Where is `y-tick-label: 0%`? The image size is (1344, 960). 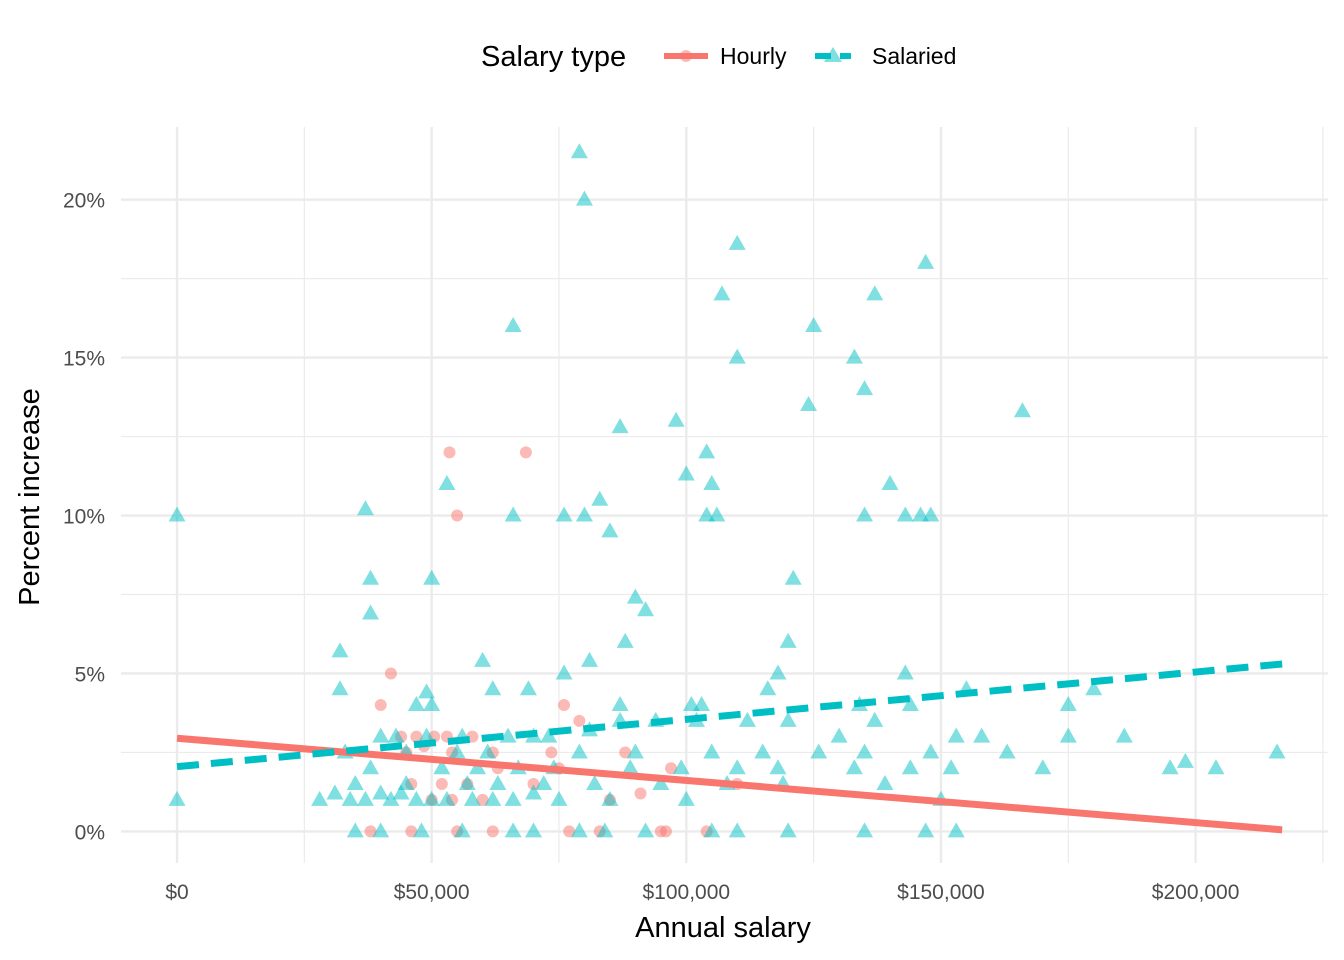 y-tick-label: 0% is located at coordinates (90, 832).